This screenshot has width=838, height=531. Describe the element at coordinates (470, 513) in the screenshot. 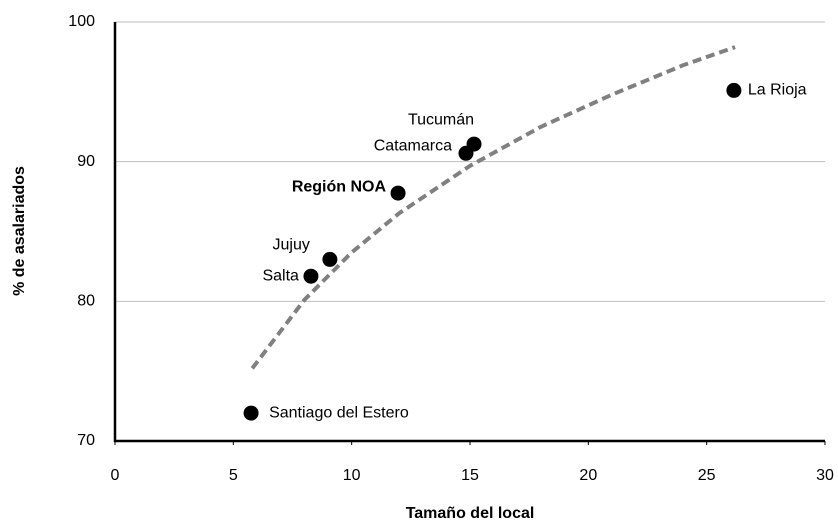

I see `x-axis-label: Tamaño del local` at that location.